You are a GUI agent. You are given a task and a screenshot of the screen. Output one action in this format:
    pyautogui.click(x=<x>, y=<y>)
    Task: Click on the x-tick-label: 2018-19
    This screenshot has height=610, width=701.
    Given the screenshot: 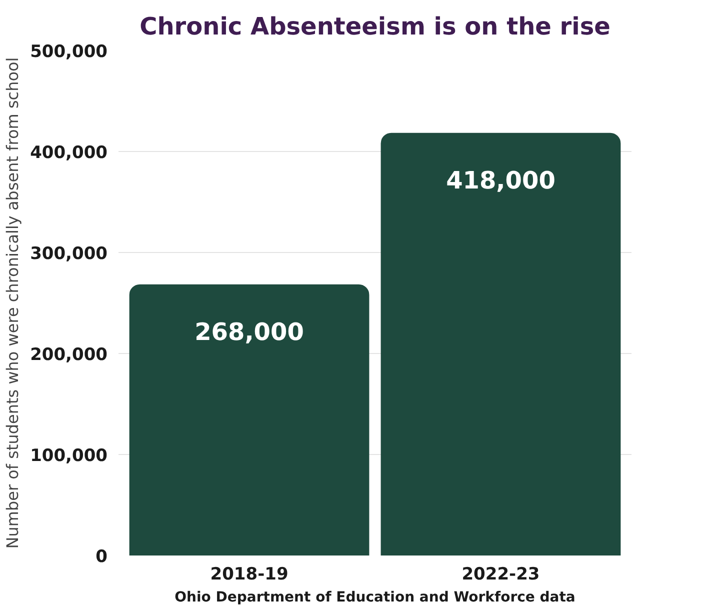 What is the action you would take?
    pyautogui.click(x=249, y=574)
    